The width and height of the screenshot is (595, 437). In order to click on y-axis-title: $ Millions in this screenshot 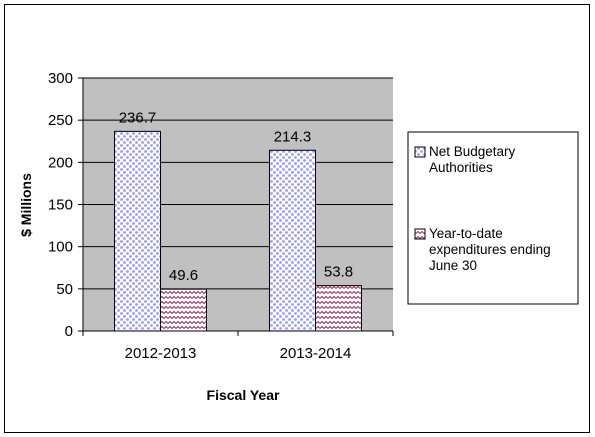, I will do `click(26, 205)`.